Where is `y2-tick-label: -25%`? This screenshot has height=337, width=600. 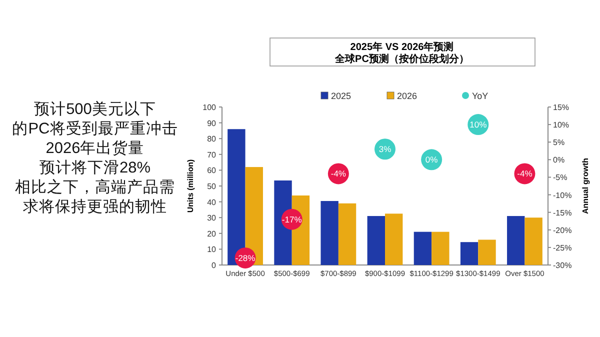 y2-tick-label: -25% is located at coordinates (562, 247).